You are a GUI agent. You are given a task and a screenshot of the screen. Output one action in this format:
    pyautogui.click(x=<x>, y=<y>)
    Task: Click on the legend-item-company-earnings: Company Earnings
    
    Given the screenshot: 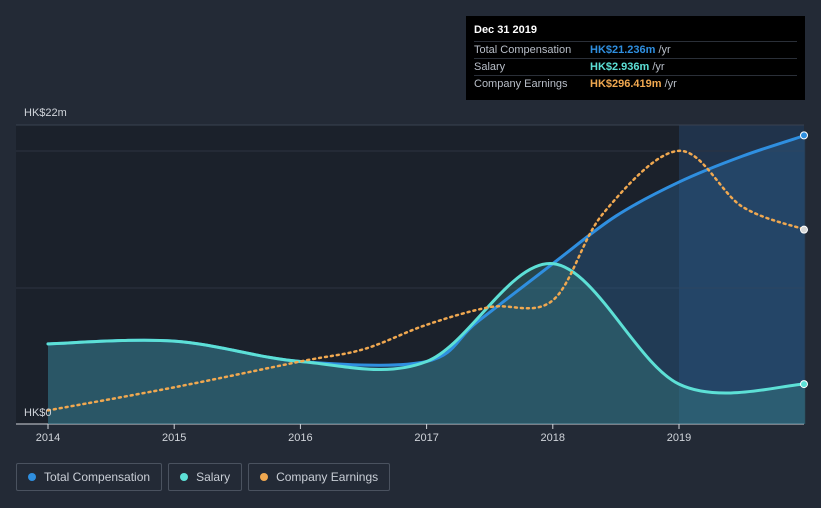 What is the action you would take?
    pyautogui.click(x=319, y=477)
    